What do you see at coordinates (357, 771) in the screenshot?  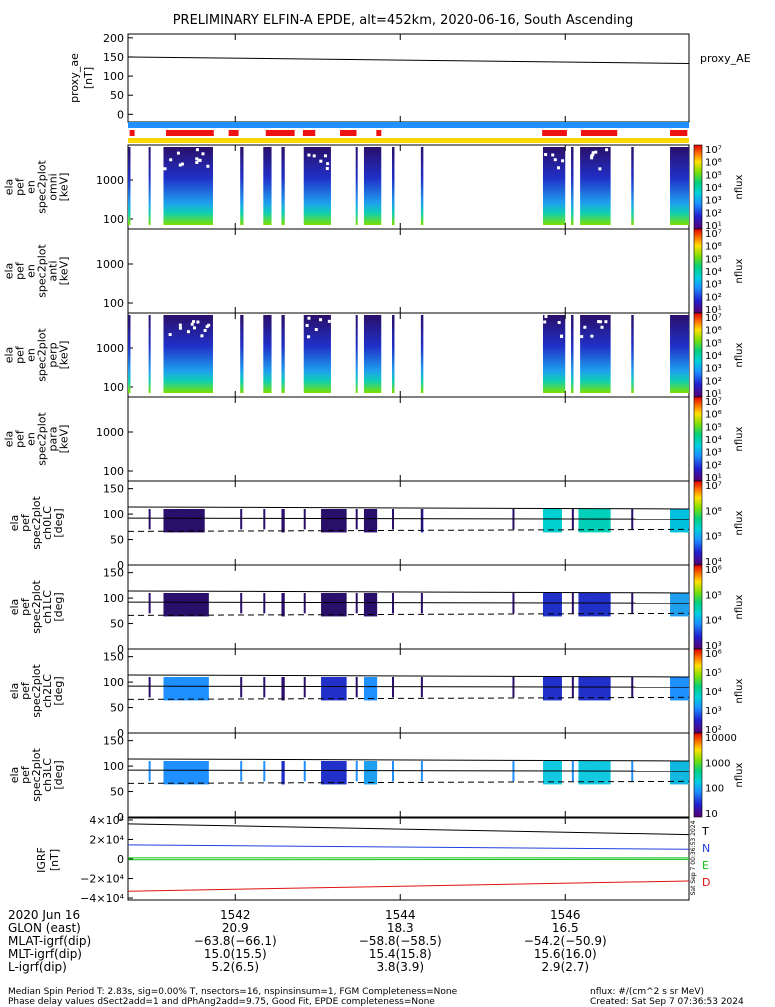 I see `pa-panel-4-flux-line` at bounding box center [357, 771].